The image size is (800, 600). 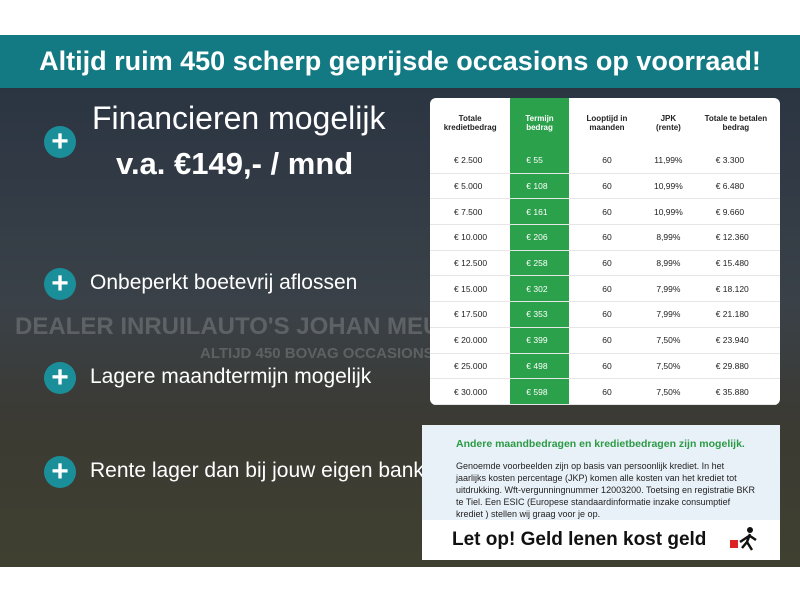 I want to click on bullet-text: Rente lager dan bij jouw eigen bank, so click(x=257, y=470).